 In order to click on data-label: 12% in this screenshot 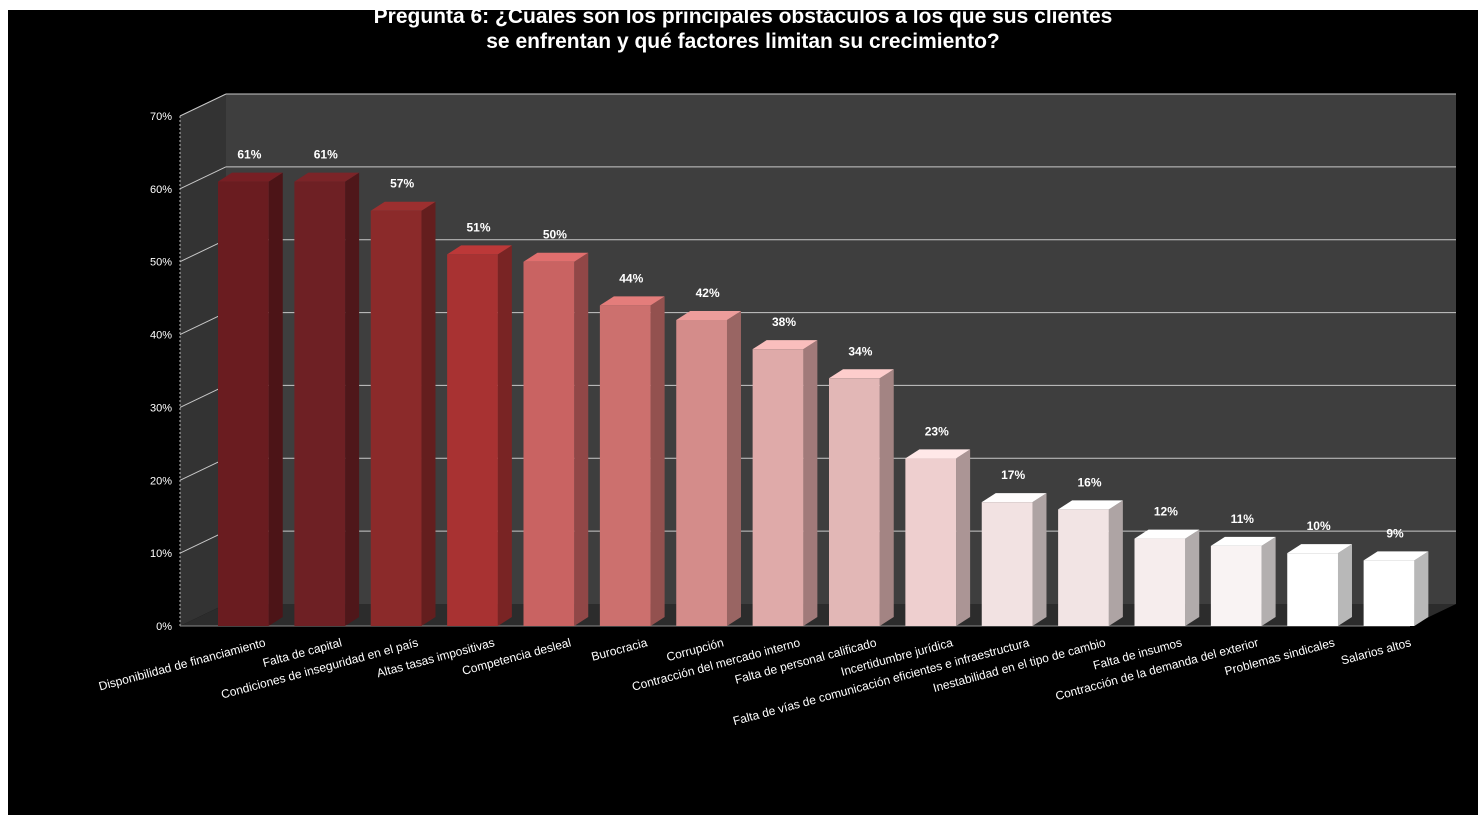, I will do `click(1166, 512)`.